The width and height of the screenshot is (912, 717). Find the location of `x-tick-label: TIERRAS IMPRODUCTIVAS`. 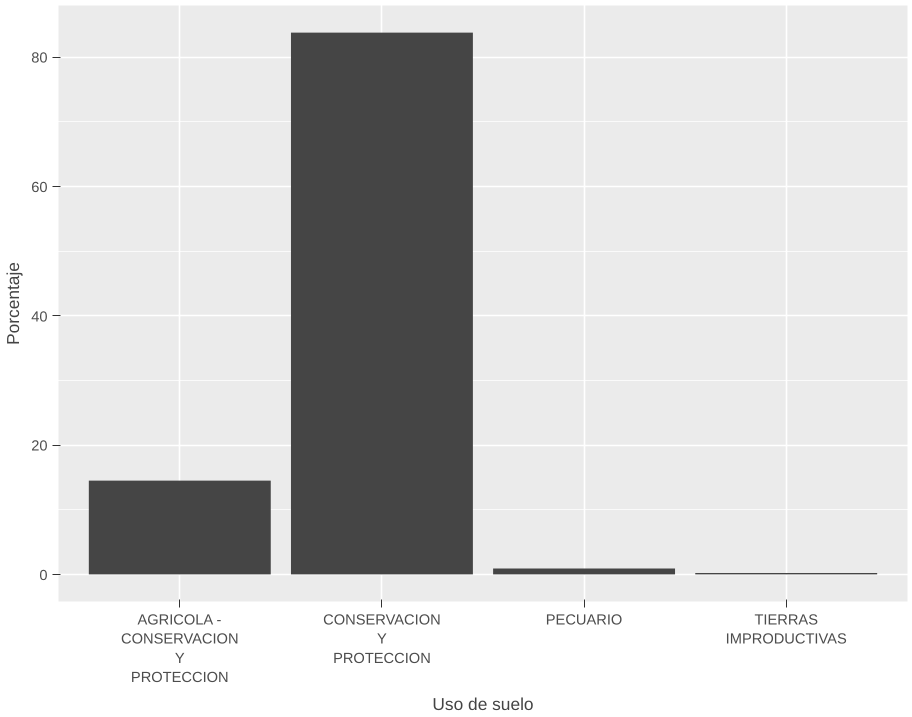

x-tick-label: TIERRAS IMPRODUCTIVAS is located at coordinates (786, 630).